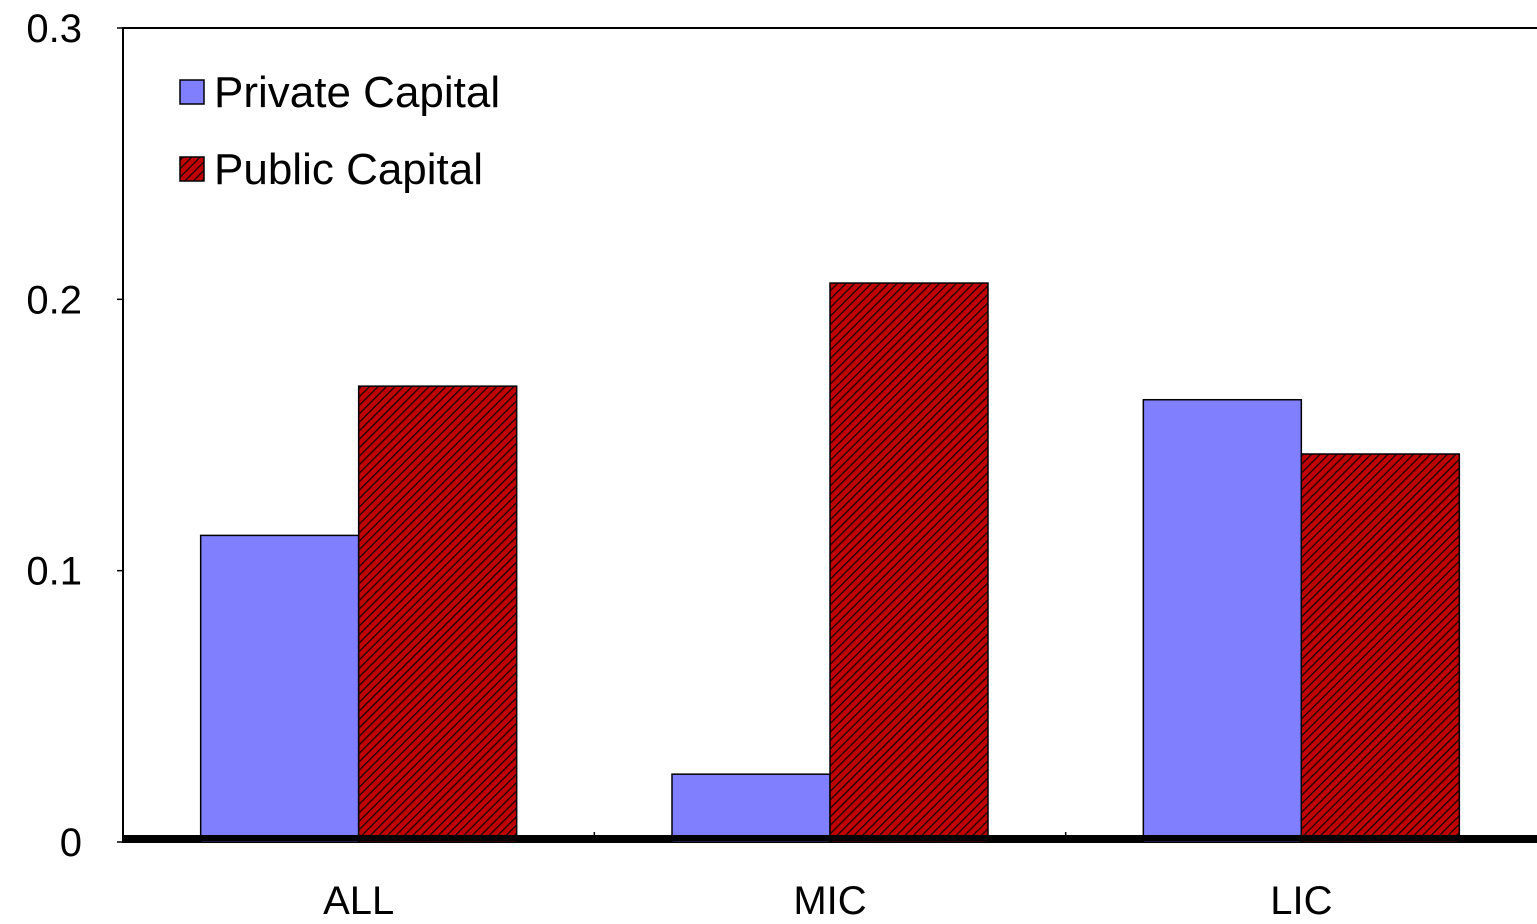  I want to click on legend-label: Public Capital, so click(348, 169).